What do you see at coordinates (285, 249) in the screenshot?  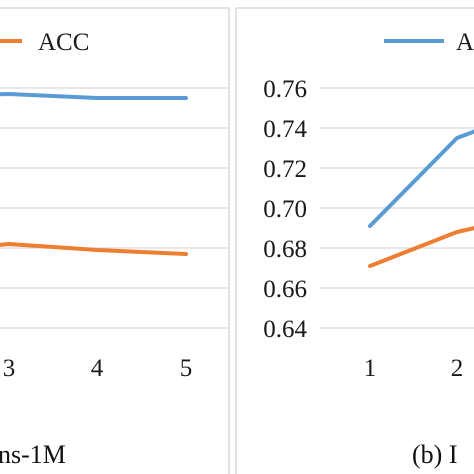 I see `y-tick-label: 0.68` at bounding box center [285, 249].